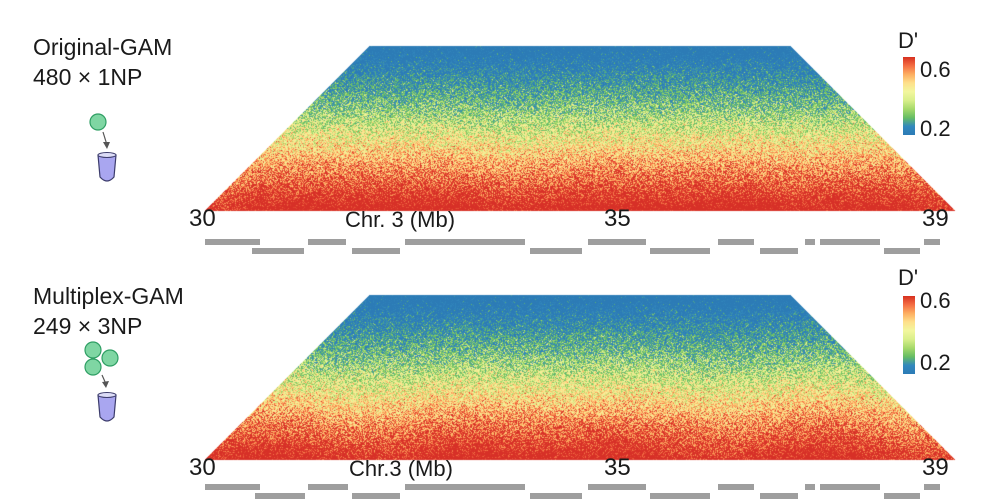 The width and height of the screenshot is (997, 503). What do you see at coordinates (103, 47) in the screenshot?
I see `method-label: Original-GAM` at bounding box center [103, 47].